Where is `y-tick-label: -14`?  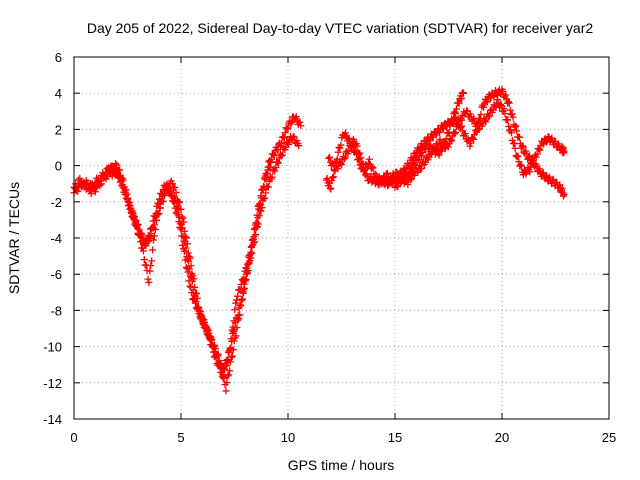 y-tick-label: -14 is located at coordinates (52, 419).